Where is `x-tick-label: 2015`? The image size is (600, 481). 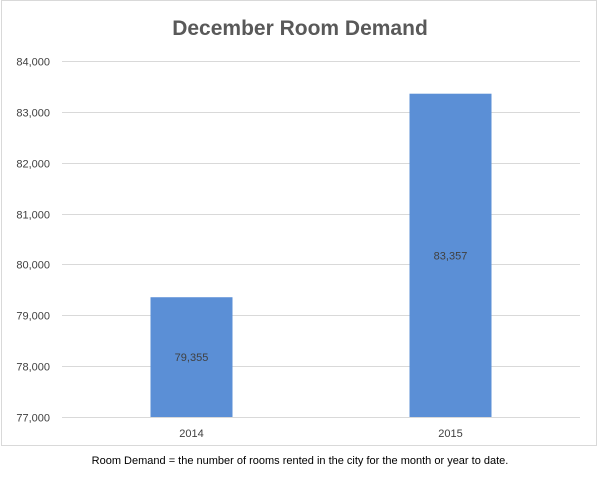
x-tick-label: 2015 is located at coordinates (450, 434).